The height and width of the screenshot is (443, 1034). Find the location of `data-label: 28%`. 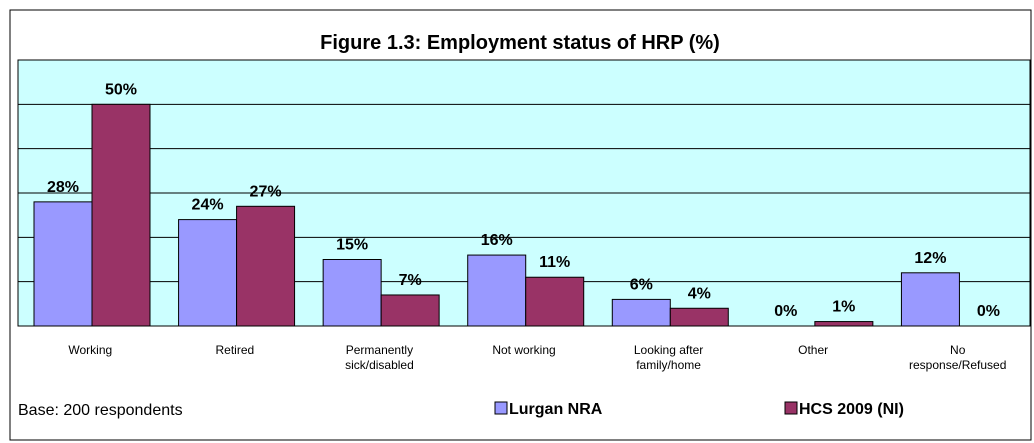

data-label: 28% is located at coordinates (63, 187).